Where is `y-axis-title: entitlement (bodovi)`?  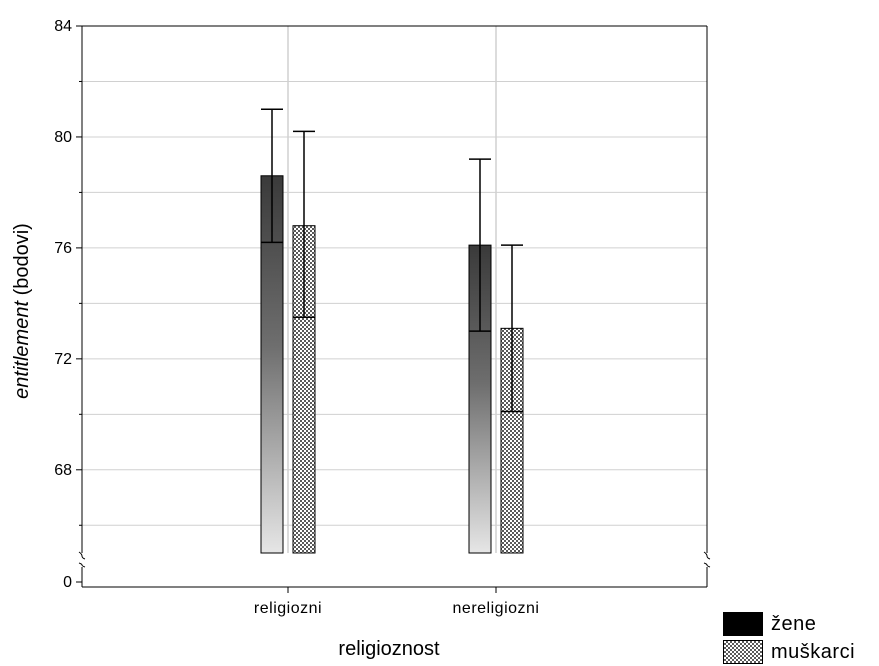 y-axis-title: entitlement (bodovi) is located at coordinates (22, 311).